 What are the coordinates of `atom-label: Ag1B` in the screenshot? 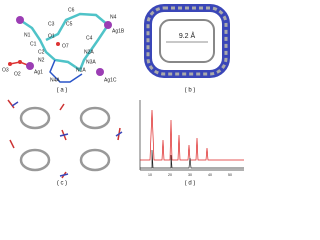 It's located at (118, 31).